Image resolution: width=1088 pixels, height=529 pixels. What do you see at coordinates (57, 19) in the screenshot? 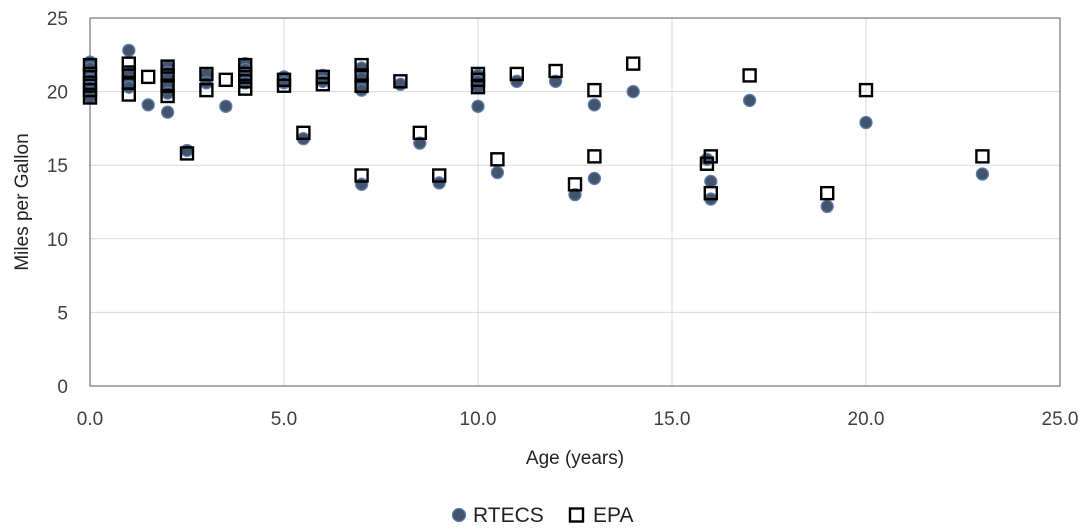
I see `y-tick-label: 25` at bounding box center [57, 19].